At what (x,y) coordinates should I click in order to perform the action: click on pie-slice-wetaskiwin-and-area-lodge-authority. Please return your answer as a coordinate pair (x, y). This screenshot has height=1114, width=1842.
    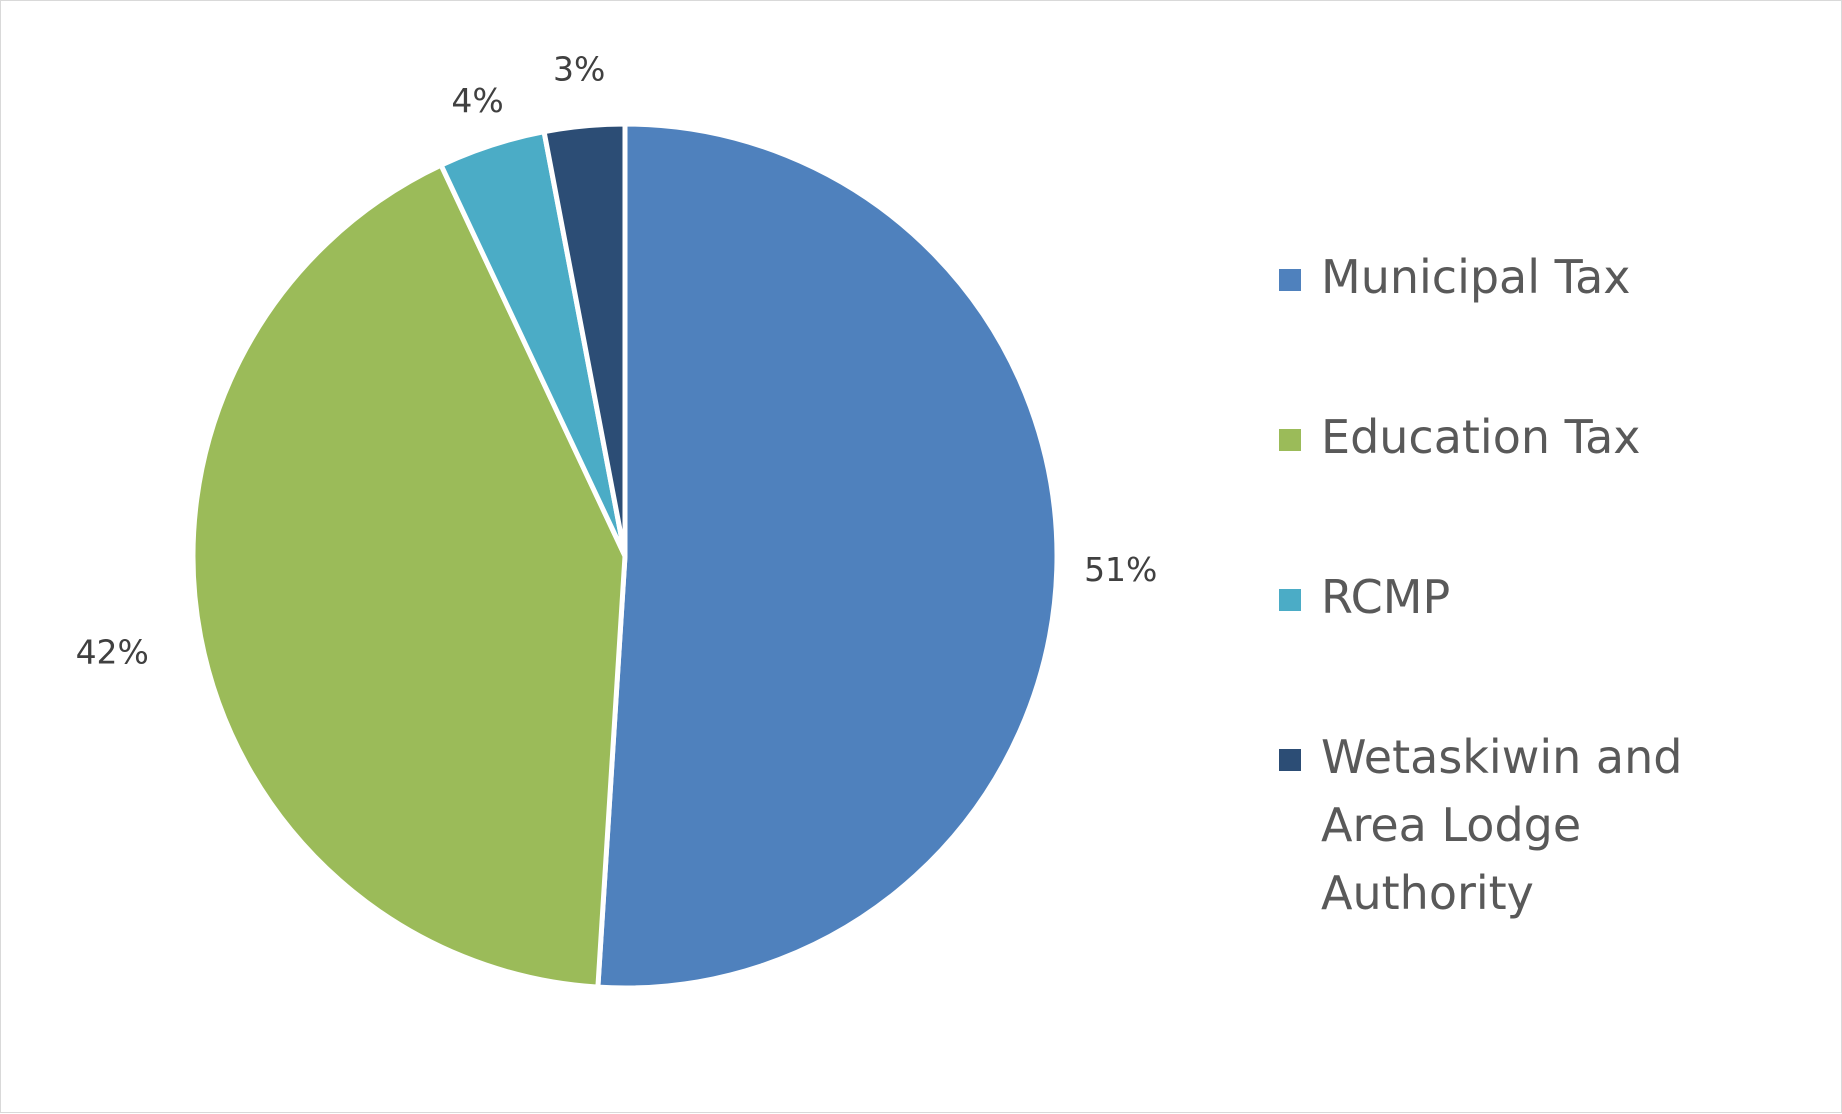
    Looking at the image, I should click on (584, 340).